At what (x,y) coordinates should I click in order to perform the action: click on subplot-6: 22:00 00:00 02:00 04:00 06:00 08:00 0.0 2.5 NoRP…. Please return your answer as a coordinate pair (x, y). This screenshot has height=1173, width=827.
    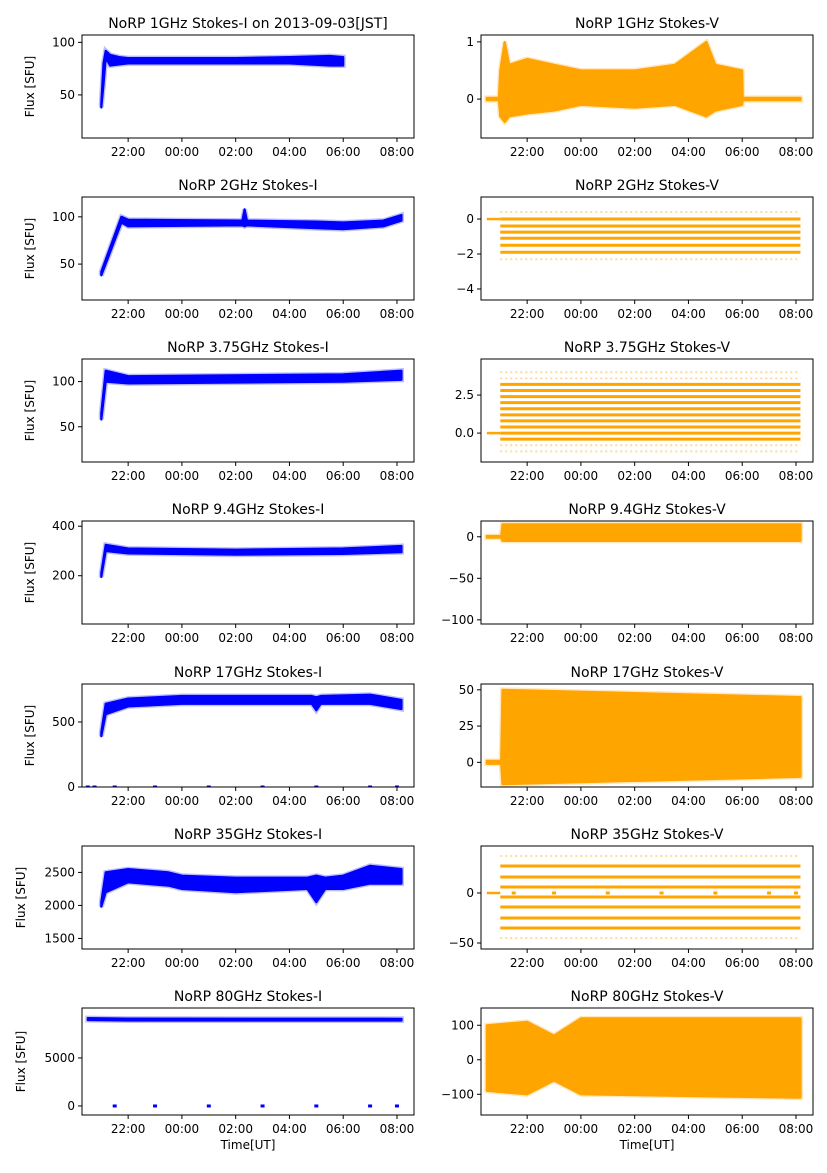
    Looking at the image, I should click on (634, 411).